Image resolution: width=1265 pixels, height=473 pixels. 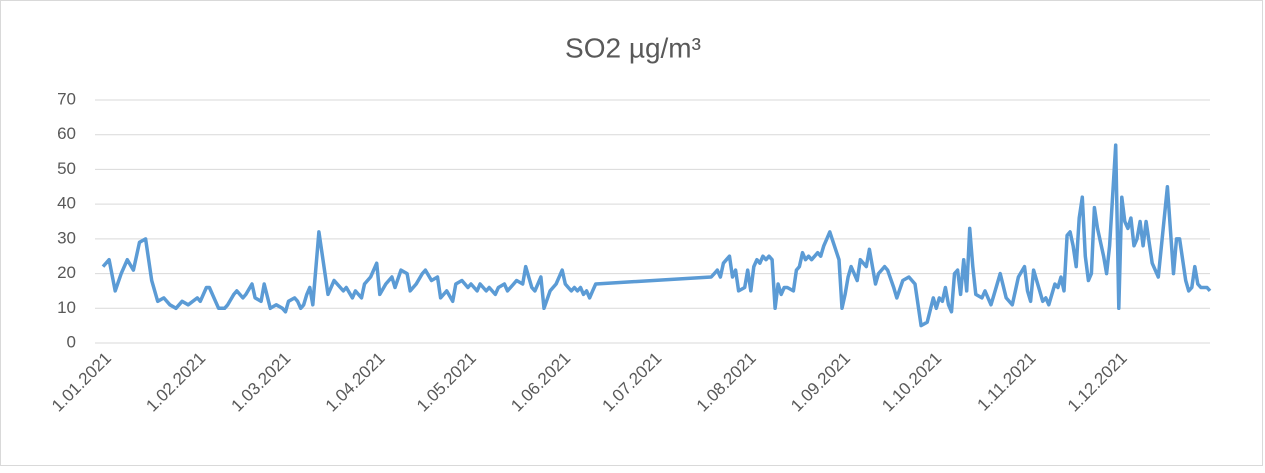 What do you see at coordinates (71, 341) in the screenshot?
I see `y-tick-label: 0` at bounding box center [71, 341].